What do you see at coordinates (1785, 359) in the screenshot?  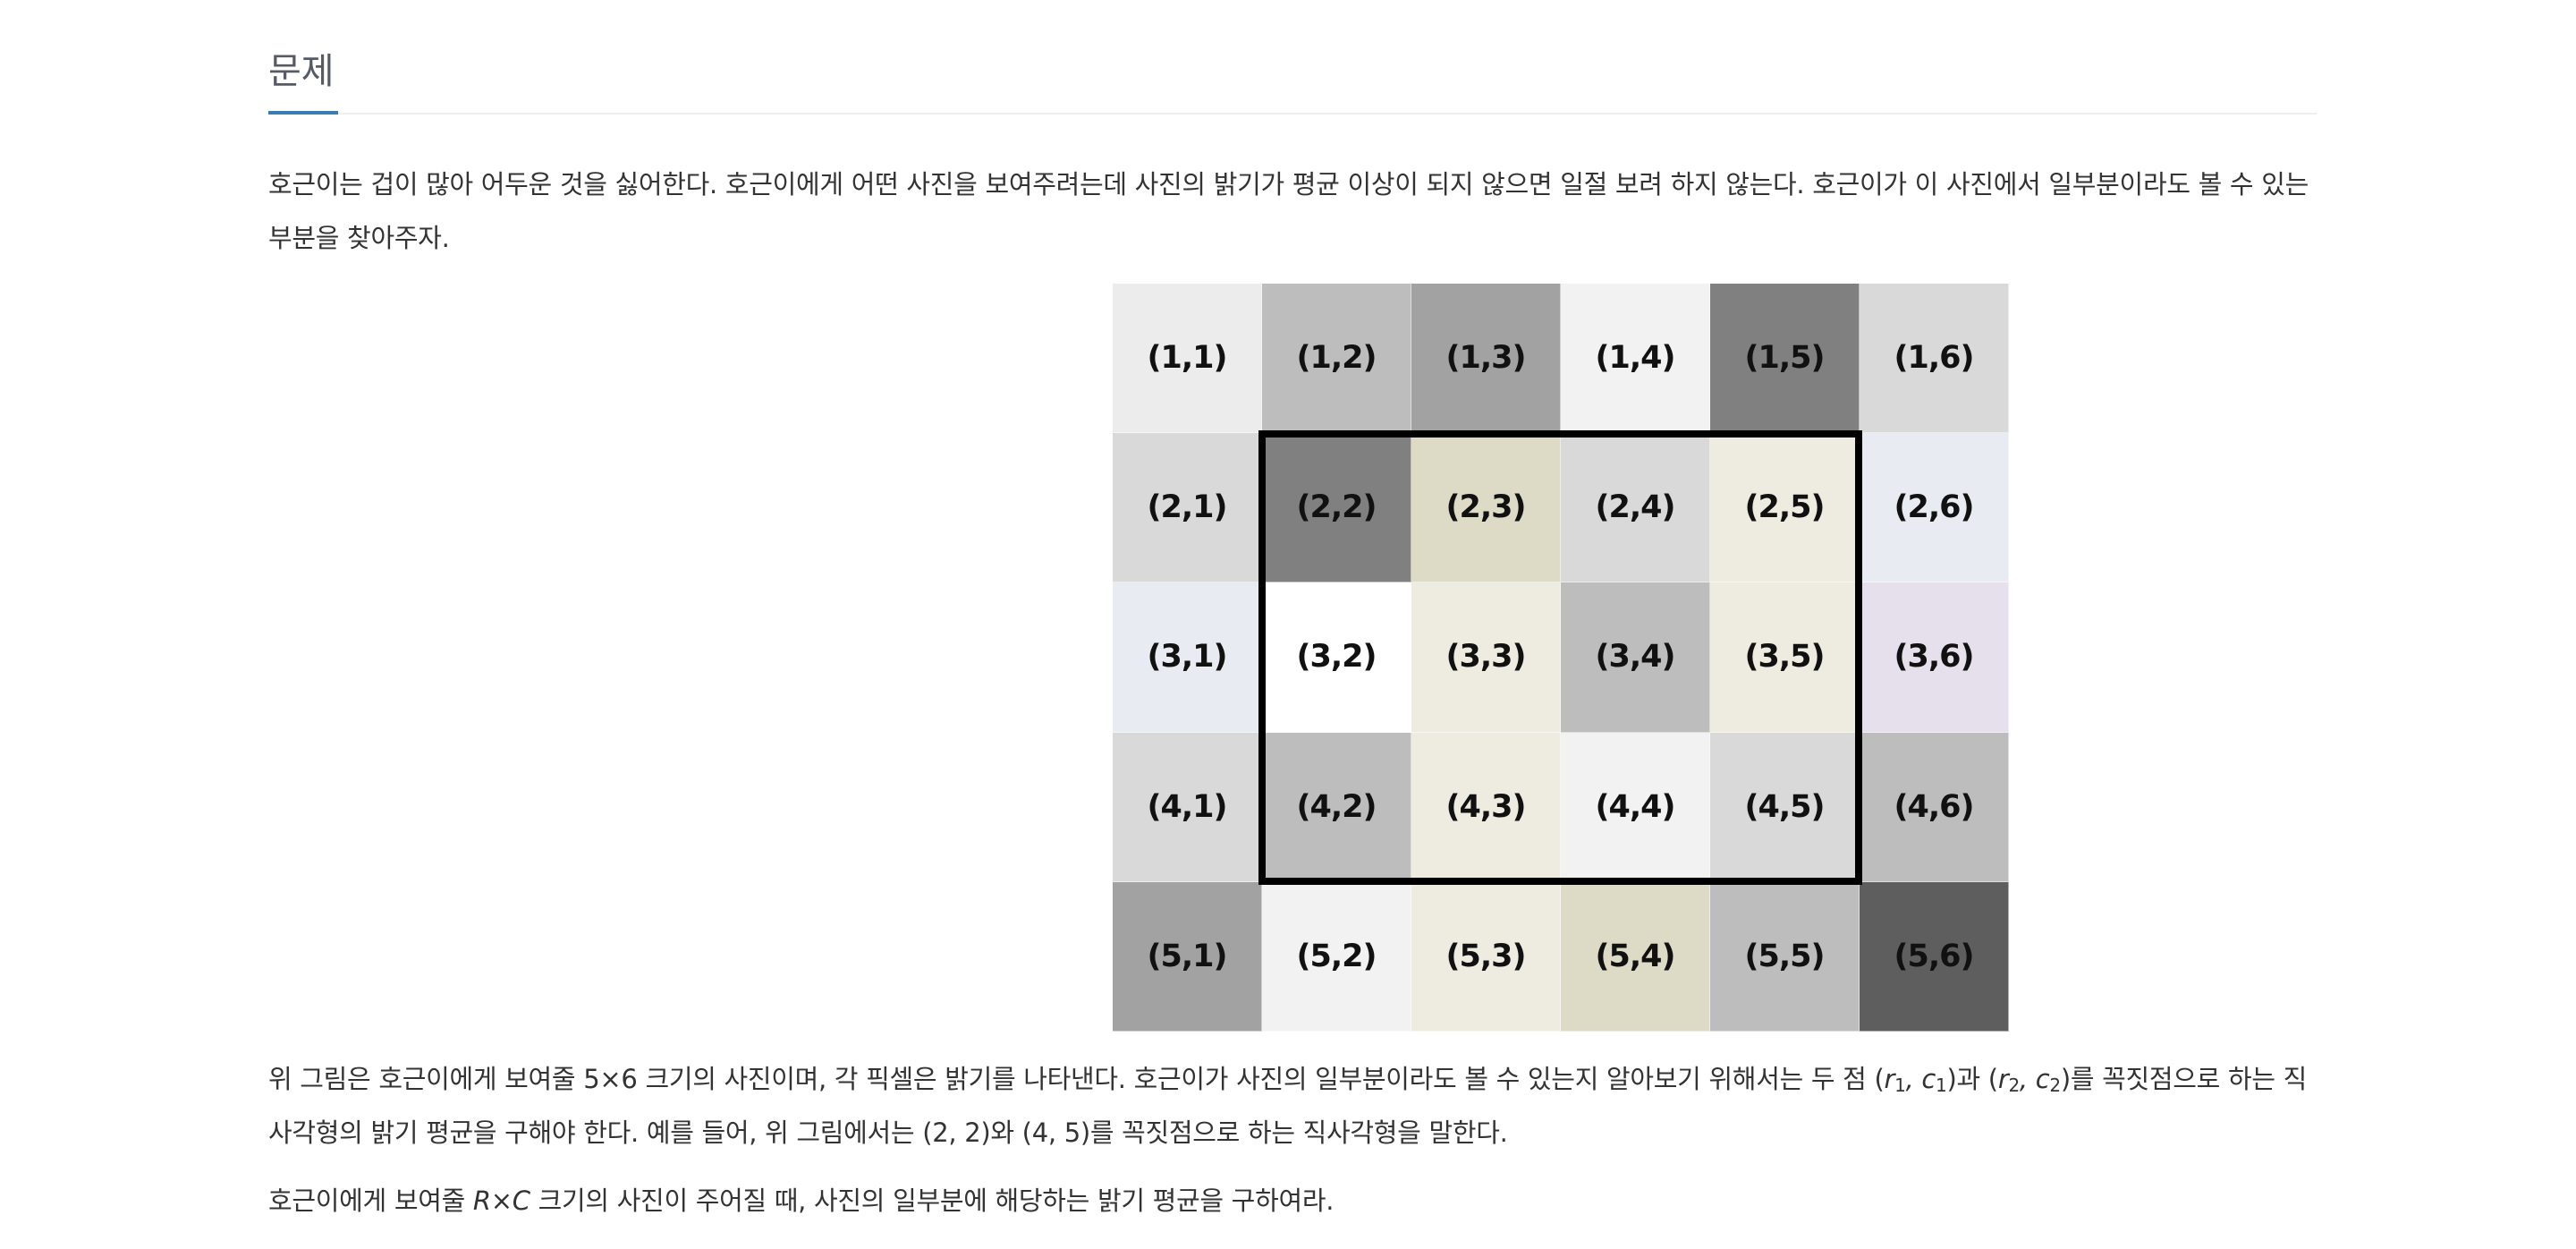 I see `grid-cell: (1,5)` at bounding box center [1785, 359].